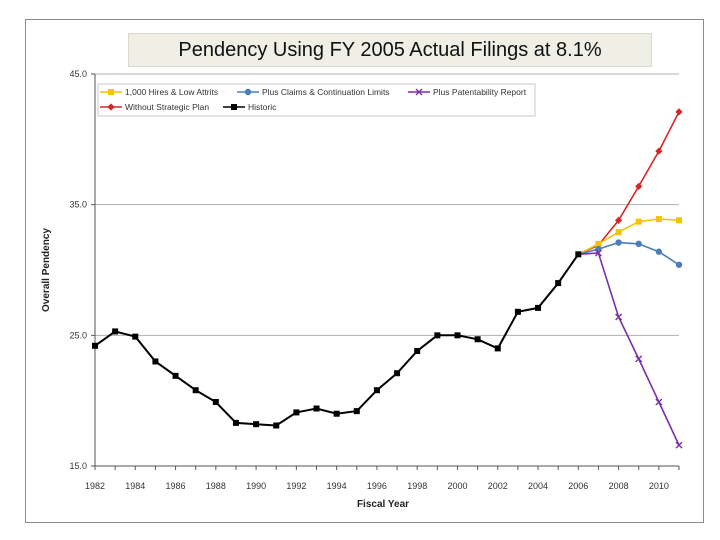 The image size is (720, 540). I want to click on legend-entry: 1,000 Hires & Low Attrits, so click(171, 92).